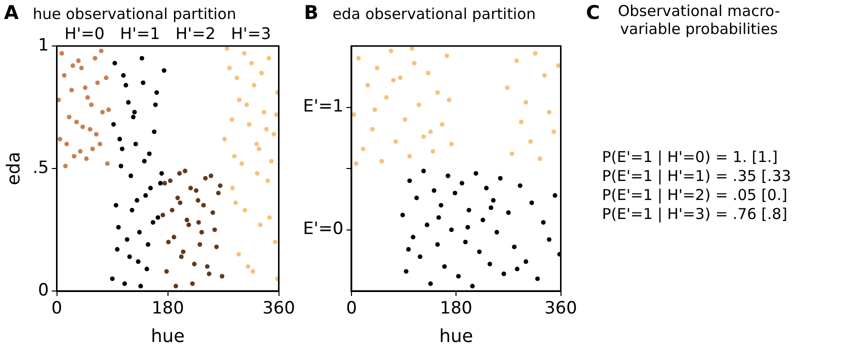  I want to click on text: H'=1, so click(140, 33).